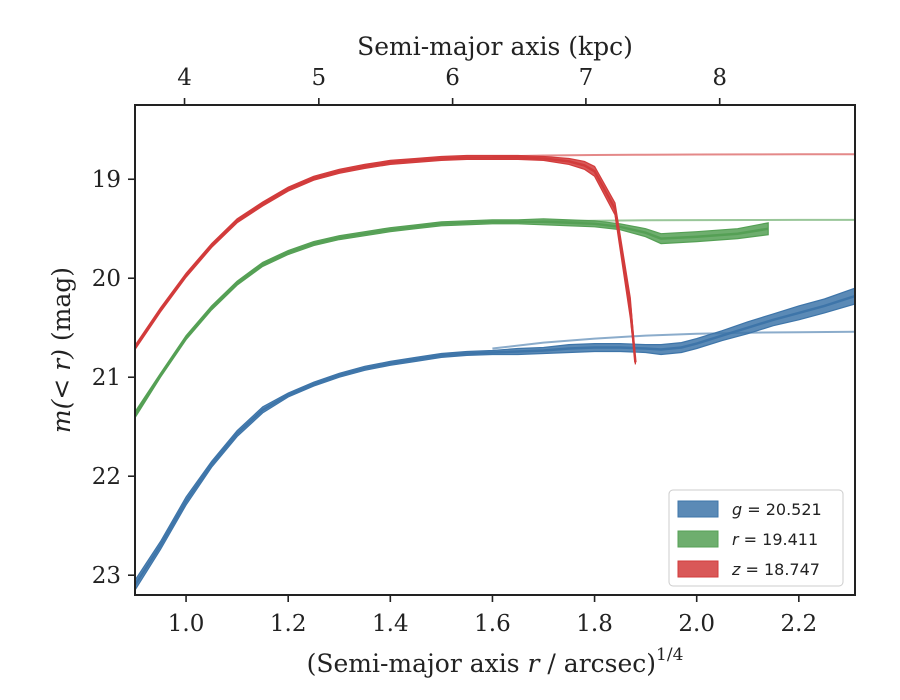 The height and width of the screenshot is (700, 900). Describe the element at coordinates (61, 308) in the screenshot. I see `ylabel-suffix: (mag)` at that location.